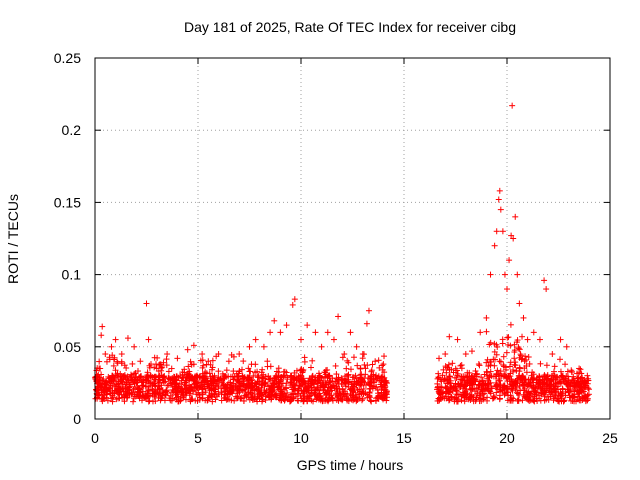 Image resolution: width=640 pixels, height=480 pixels. I want to click on y-tick-label: 0.2, so click(72, 130).